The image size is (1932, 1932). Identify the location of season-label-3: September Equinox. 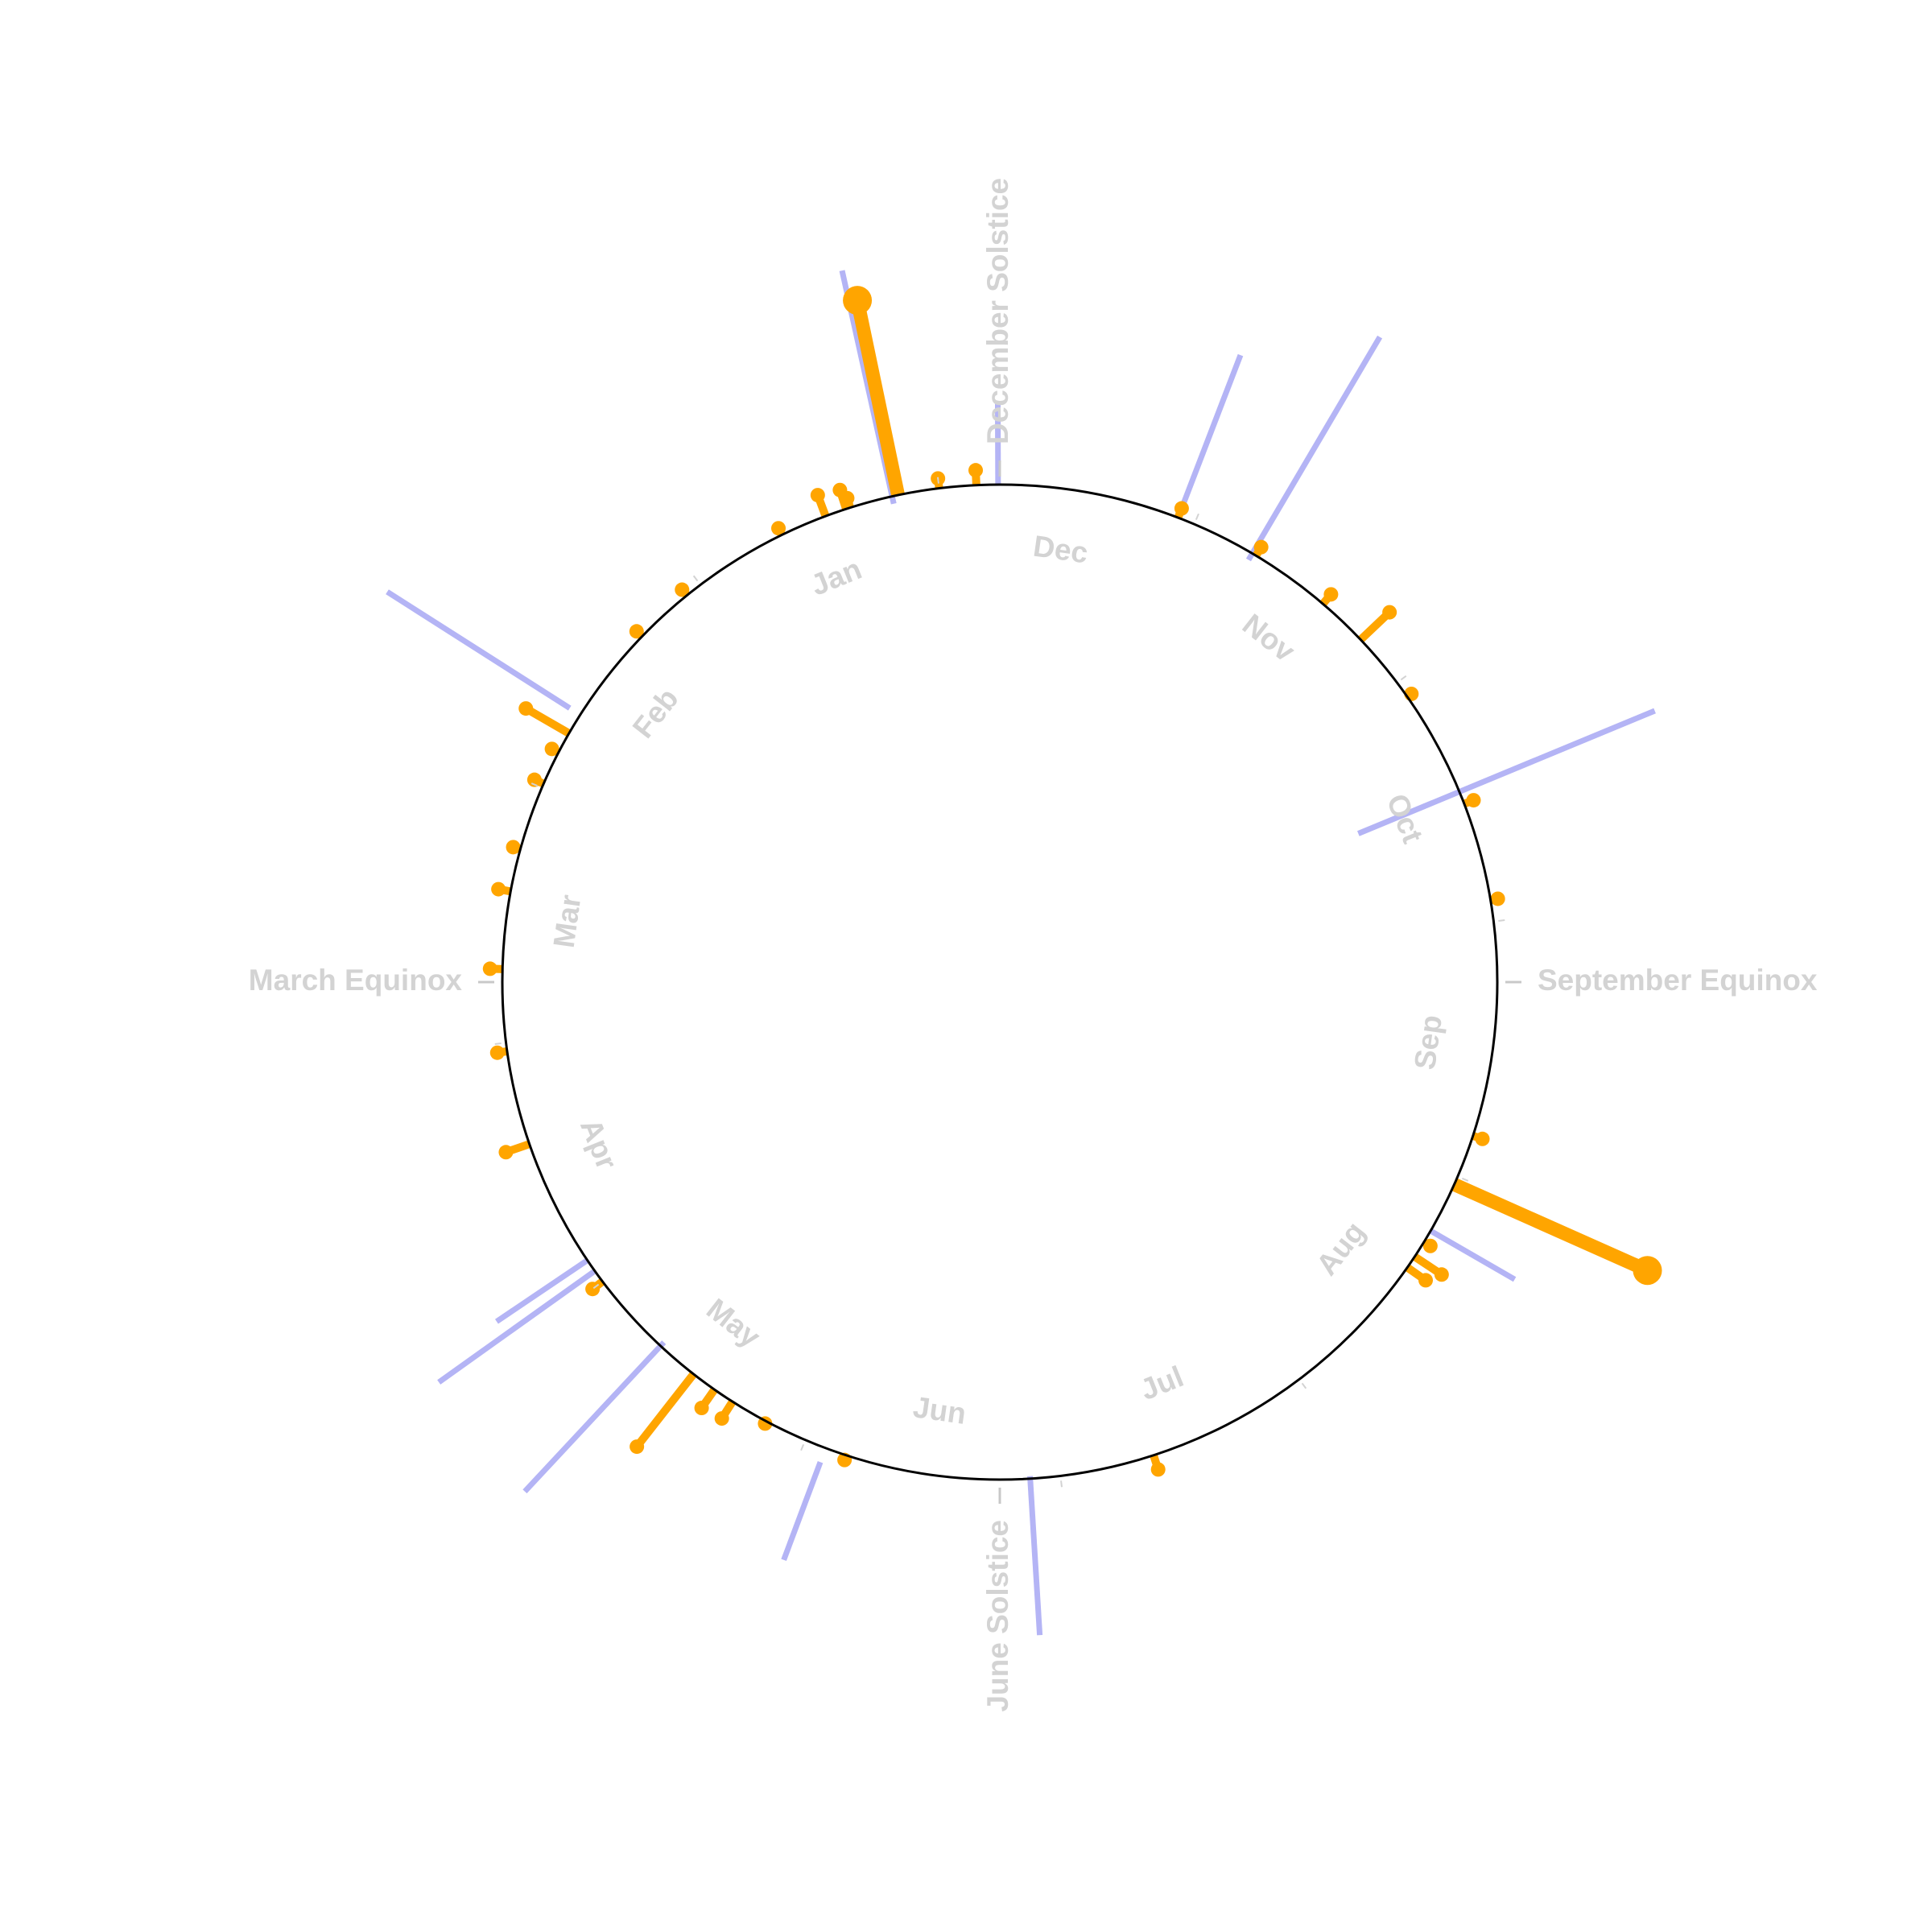
(1678, 980).